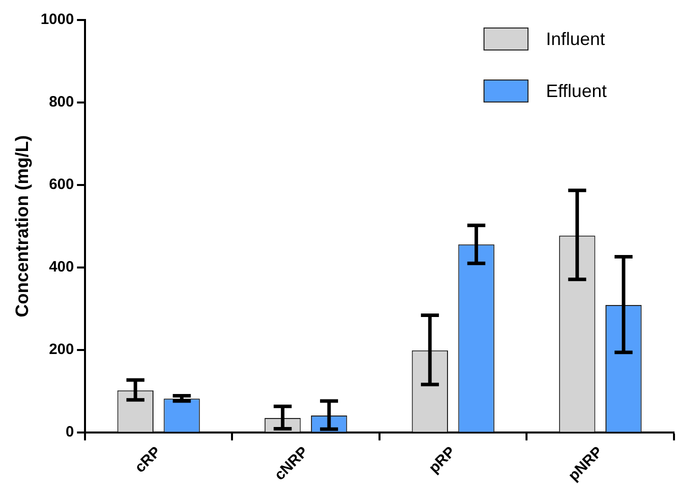 The width and height of the screenshot is (688, 496). What do you see at coordinates (576, 38) in the screenshot?
I see `legend-label: Influent` at bounding box center [576, 38].